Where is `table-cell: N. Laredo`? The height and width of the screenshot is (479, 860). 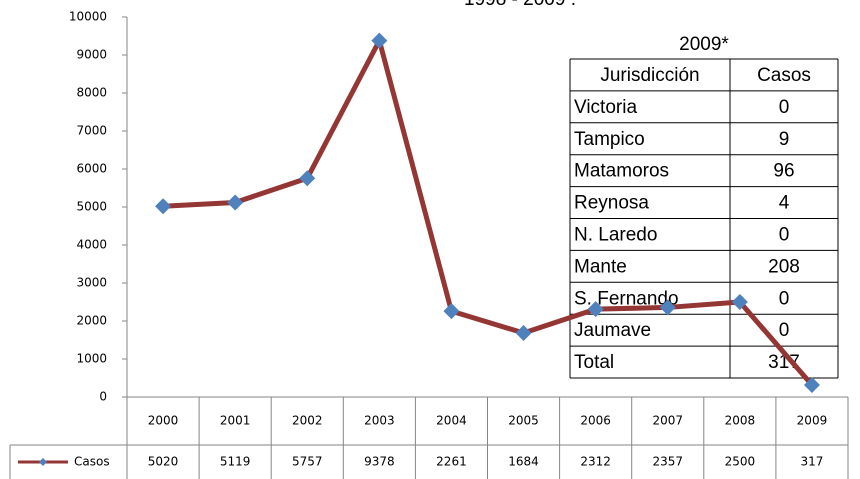 table-cell: N. Laredo is located at coordinates (615, 234).